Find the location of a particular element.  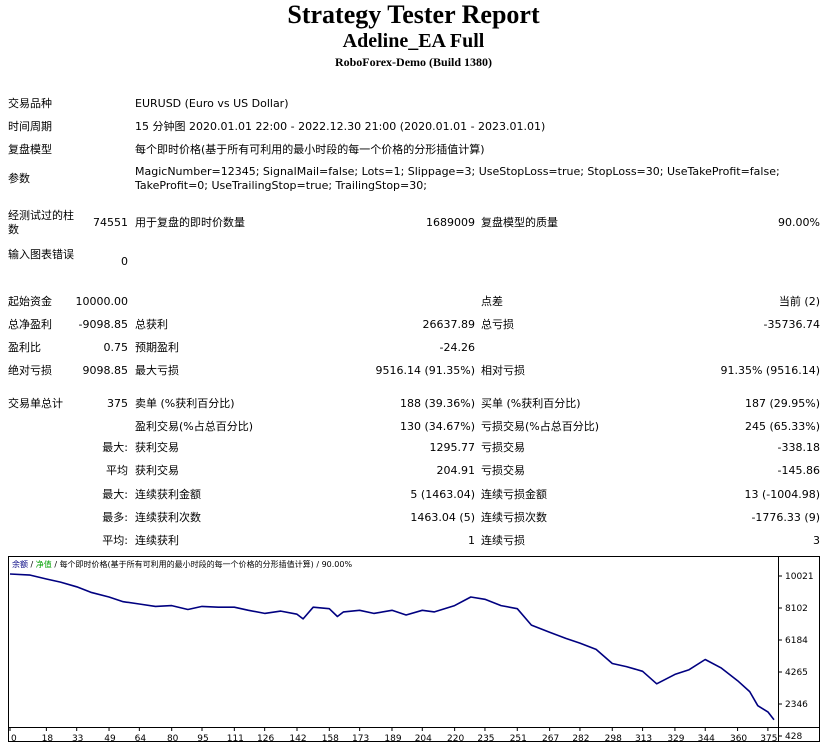

symbol-value: EURUSD (Euro vs US Dollar) is located at coordinates (212, 103).